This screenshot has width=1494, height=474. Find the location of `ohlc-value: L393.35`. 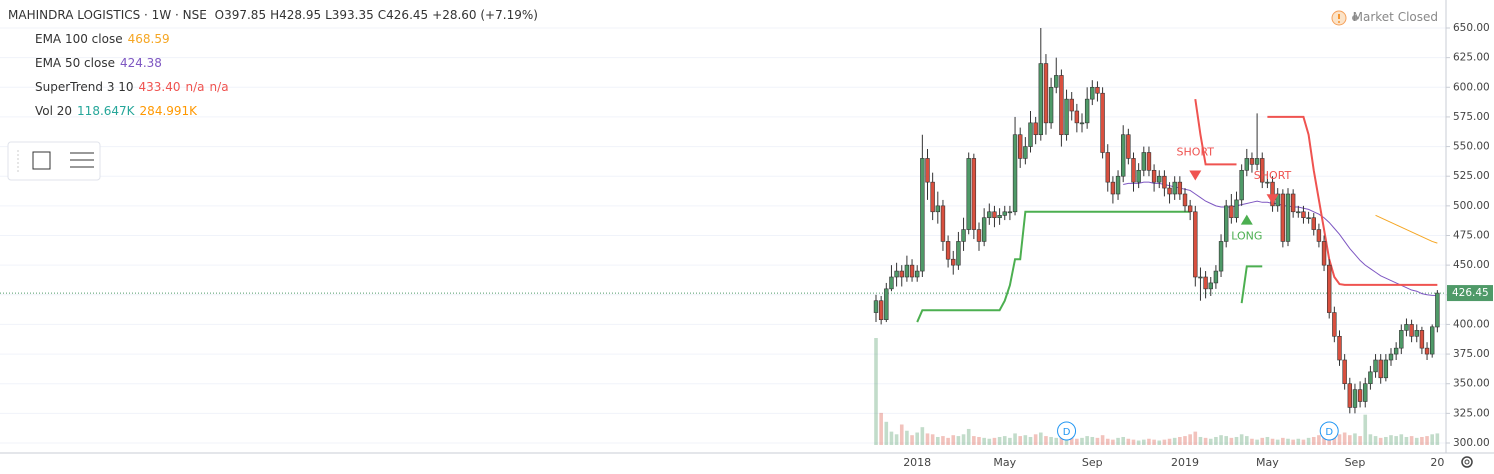

ohlc-value: L393.35 is located at coordinates (349, 15).